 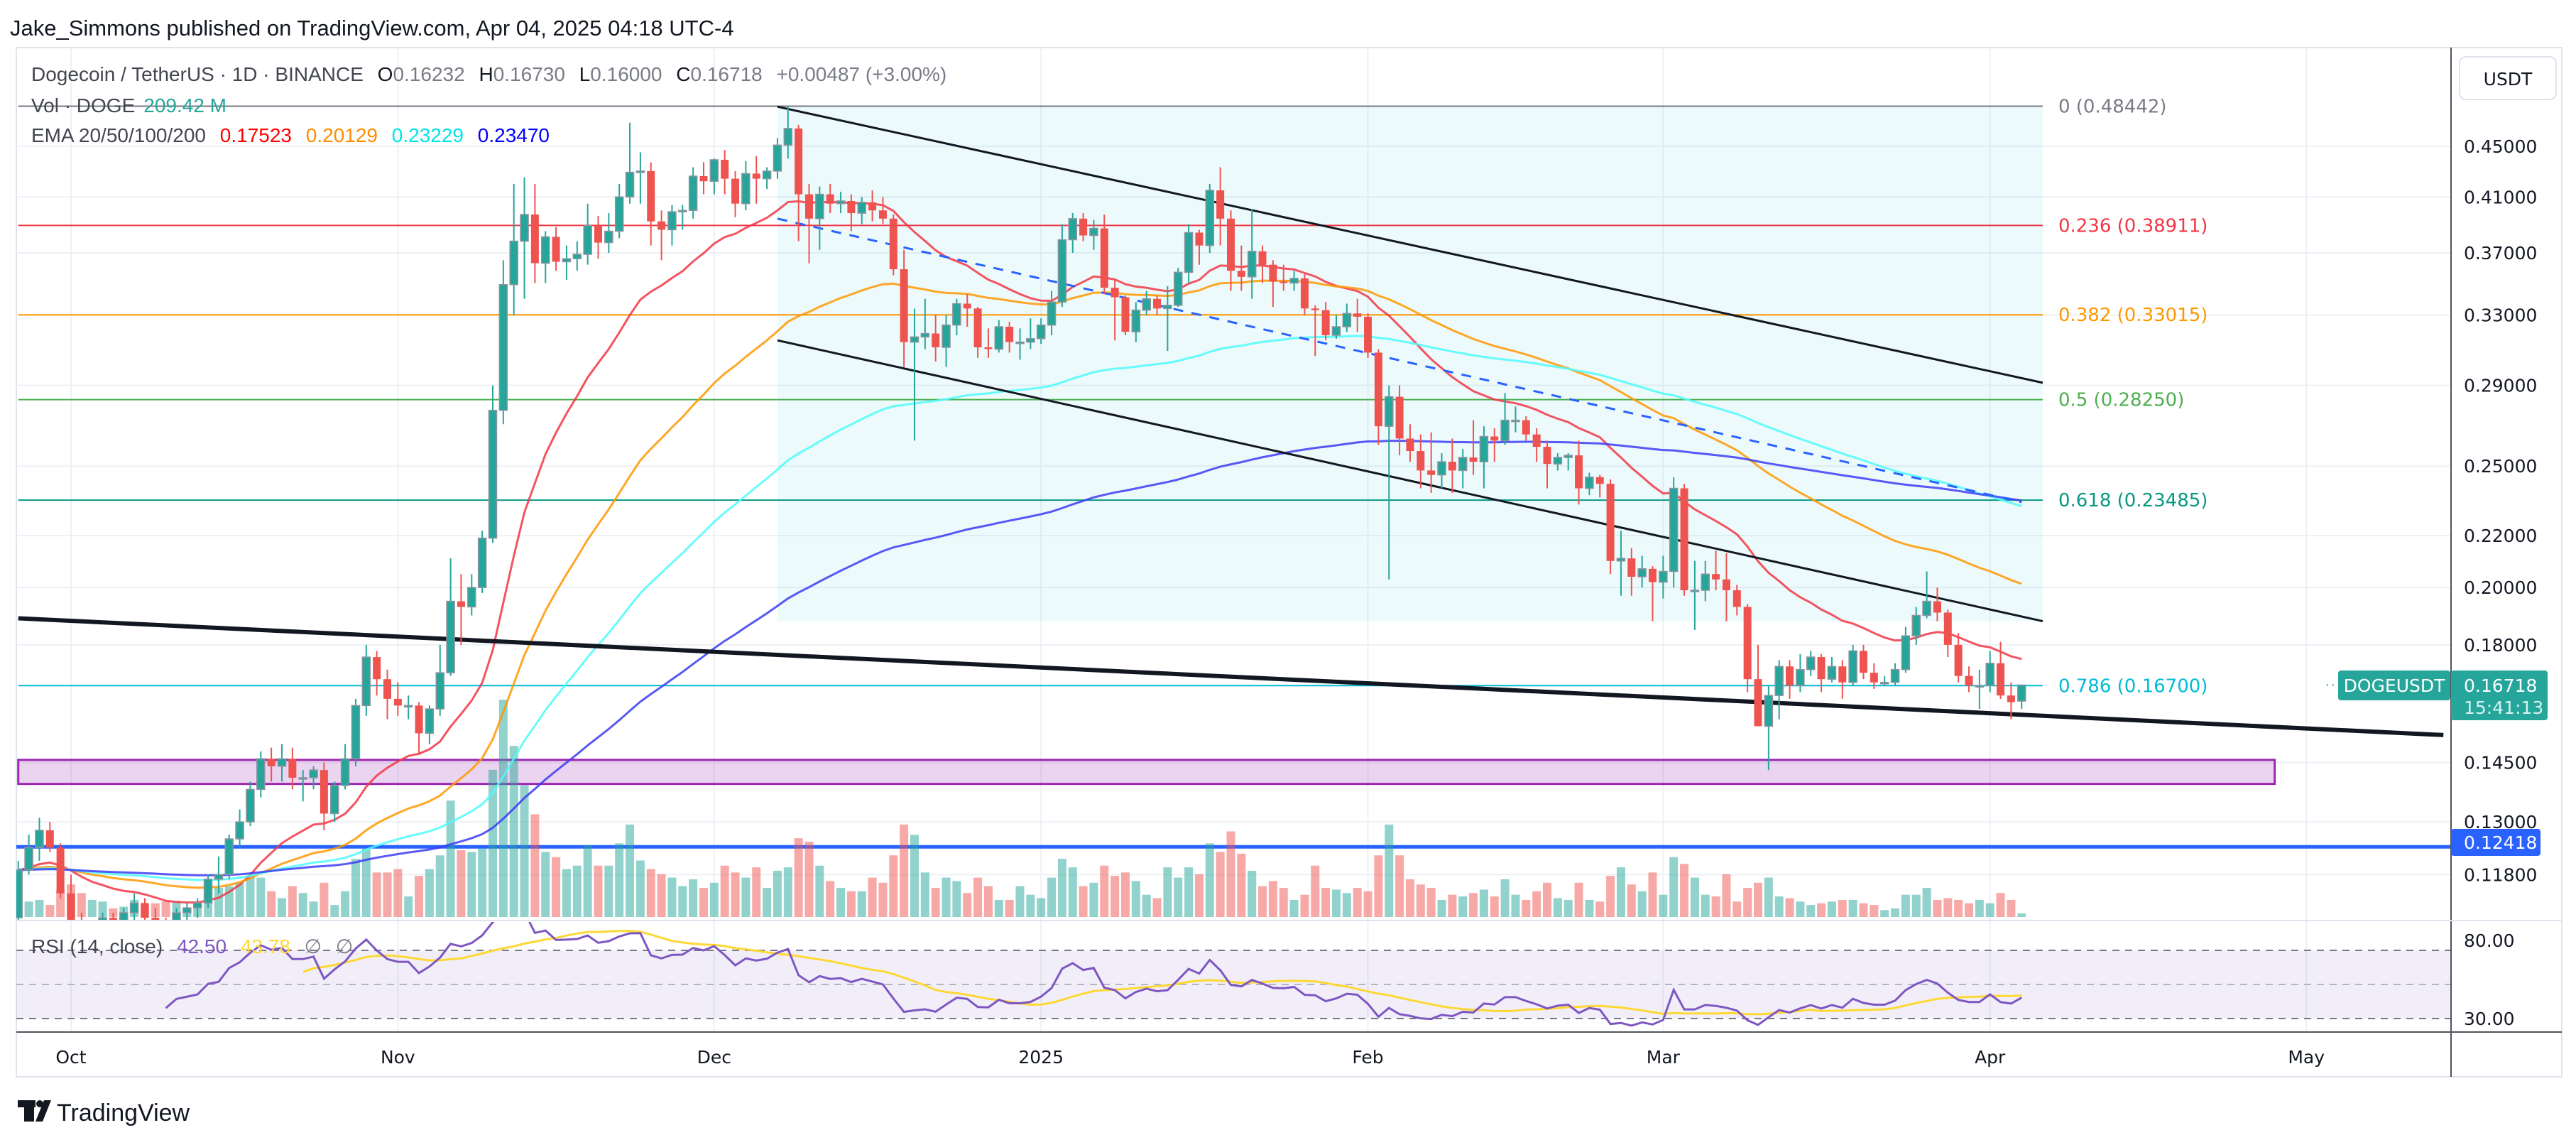 I want to click on rsi-legend: RSI (14, close) 42.50 43.78 ∅ ∅, so click(x=192, y=946).